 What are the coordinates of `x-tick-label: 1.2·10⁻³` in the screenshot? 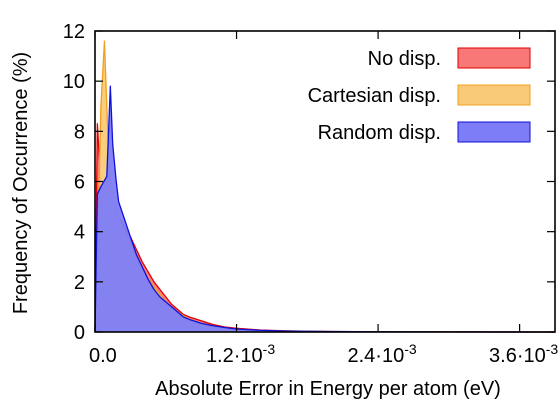 It's located at (240, 354).